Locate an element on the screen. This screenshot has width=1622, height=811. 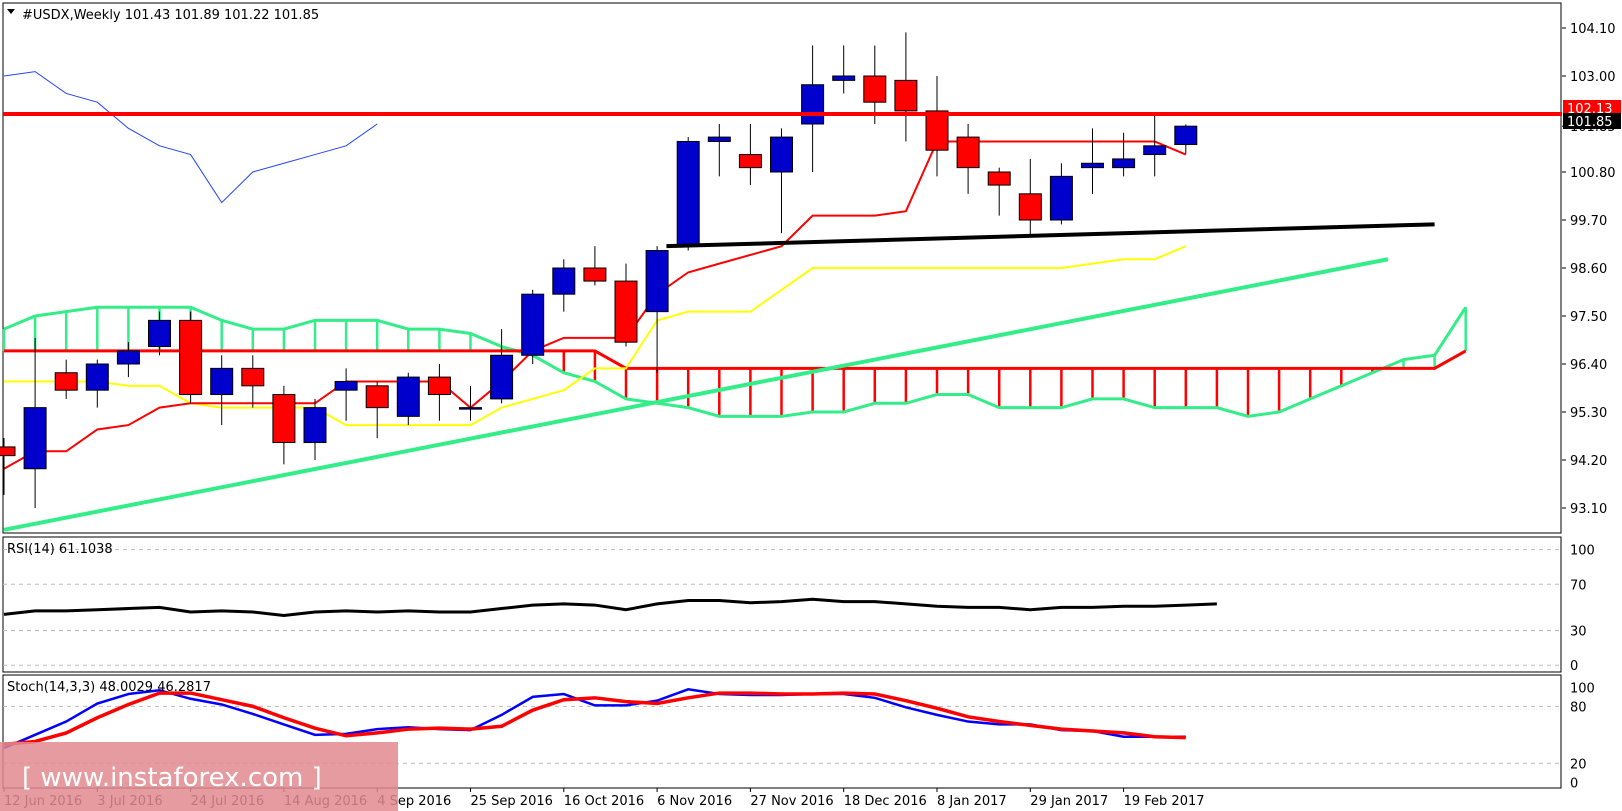
stoch-plot is located at coordinates (594, 718).